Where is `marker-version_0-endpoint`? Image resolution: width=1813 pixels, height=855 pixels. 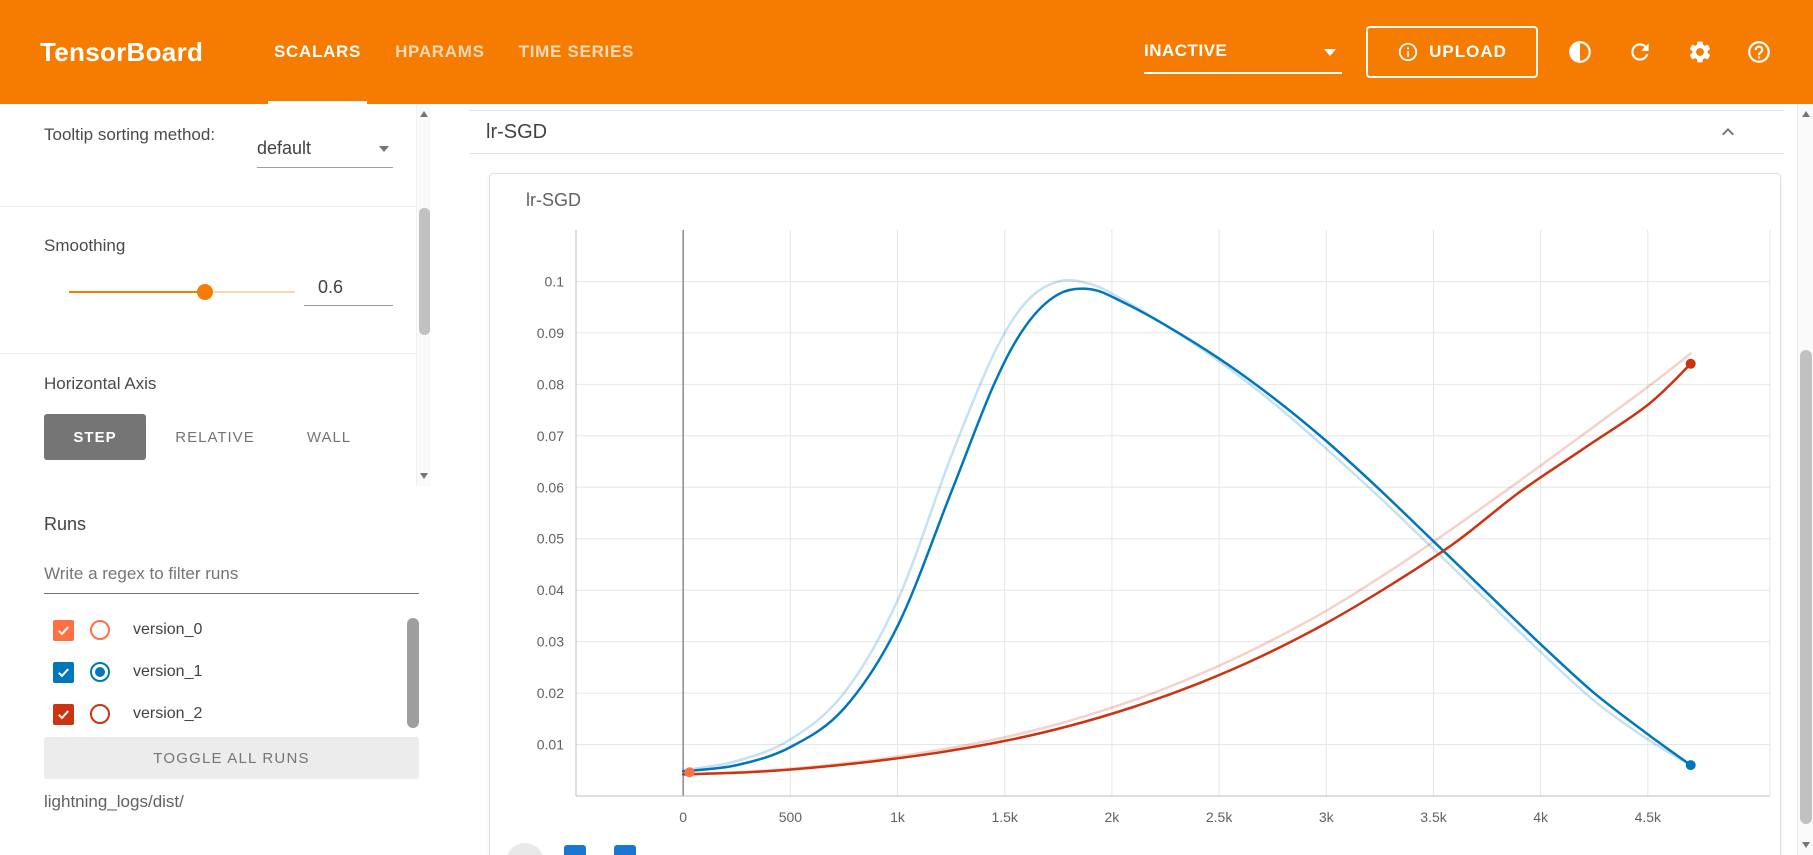 marker-version_0-endpoint is located at coordinates (689, 772).